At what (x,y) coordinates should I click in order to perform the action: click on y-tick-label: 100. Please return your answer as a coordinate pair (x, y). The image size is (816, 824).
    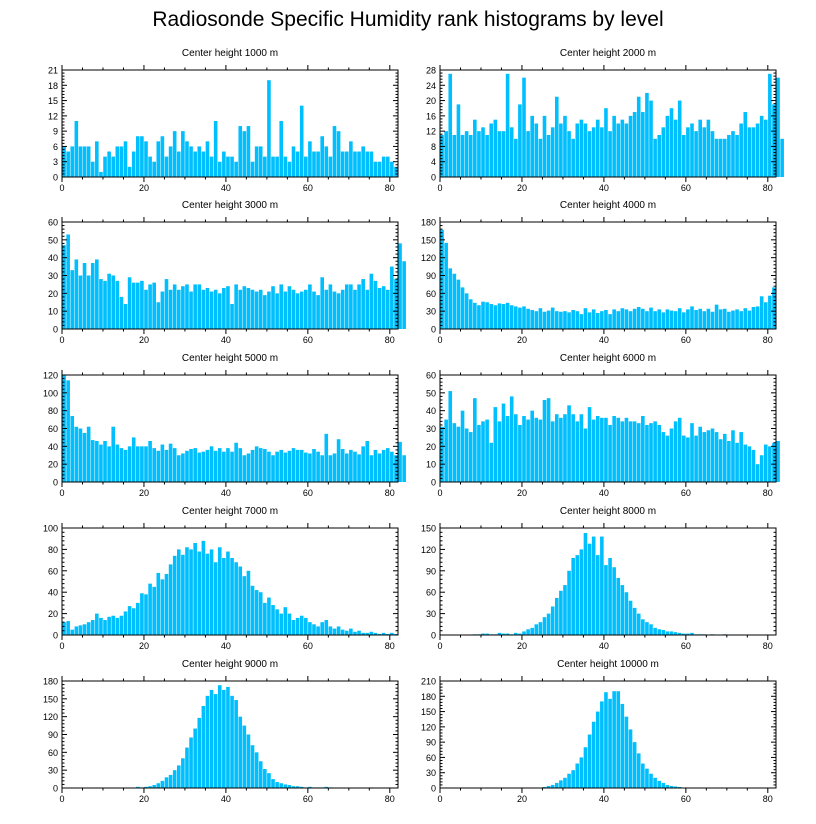
    Looking at the image, I should click on (50, 529).